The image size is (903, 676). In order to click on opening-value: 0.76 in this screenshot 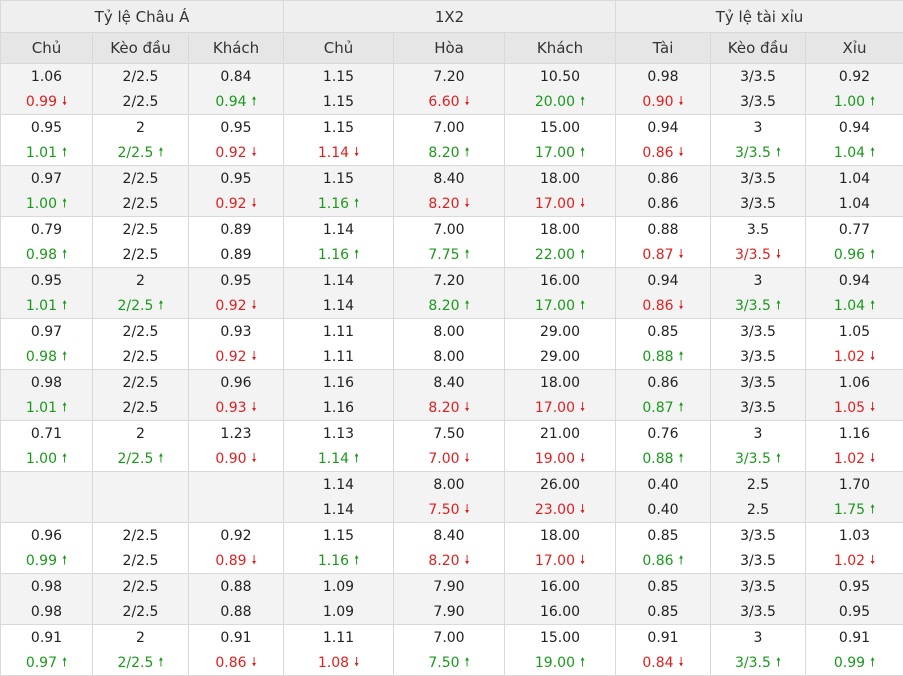, I will do `click(663, 434)`.